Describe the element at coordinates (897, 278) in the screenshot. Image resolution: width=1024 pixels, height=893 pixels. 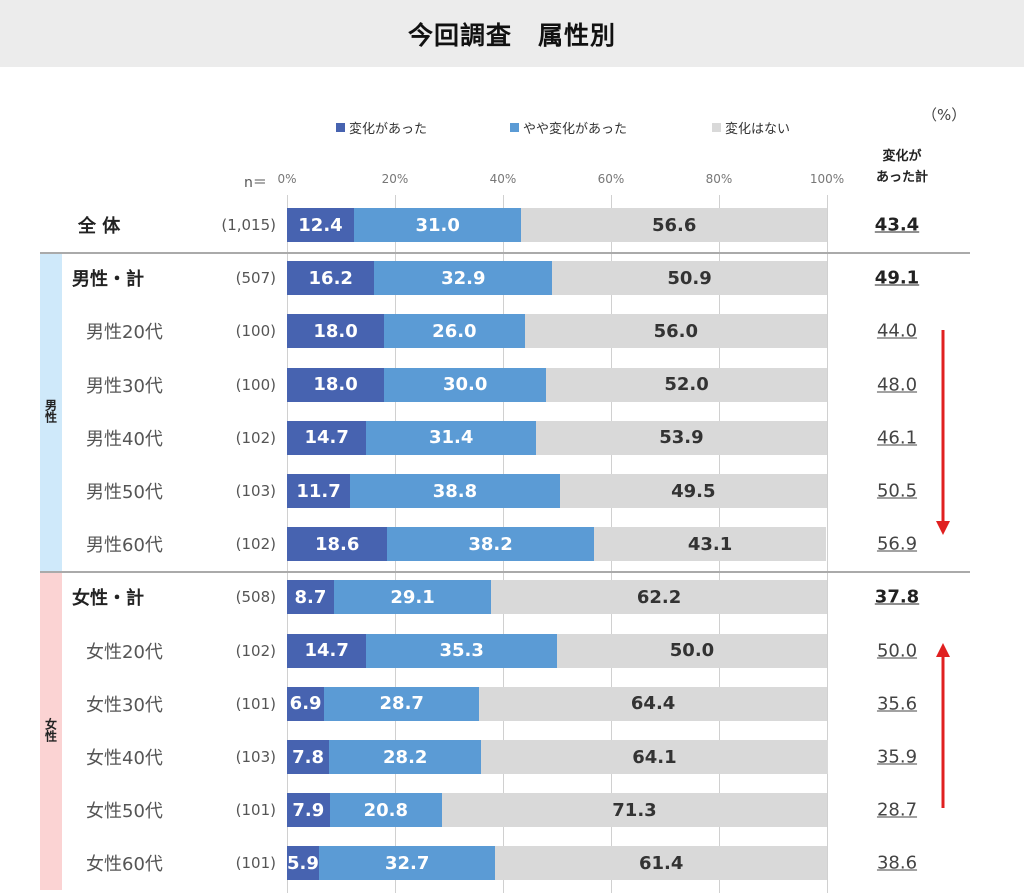
I see `changed-total-value: 49.1` at that location.